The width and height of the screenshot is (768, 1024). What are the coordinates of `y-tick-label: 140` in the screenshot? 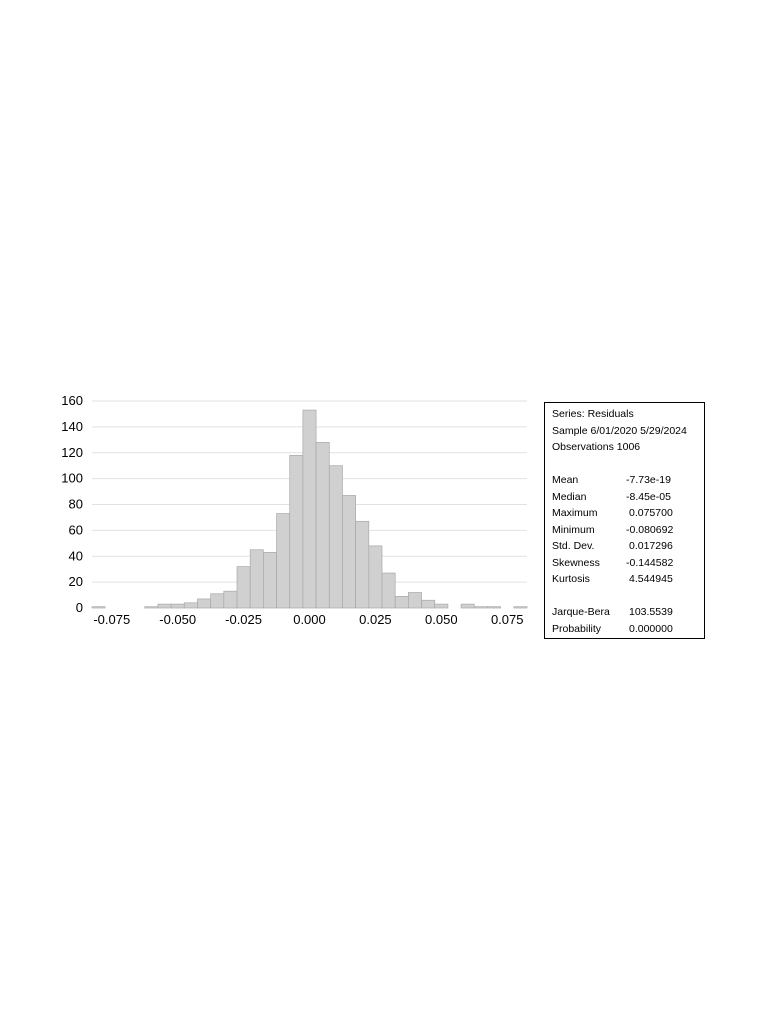 It's located at (72, 426).